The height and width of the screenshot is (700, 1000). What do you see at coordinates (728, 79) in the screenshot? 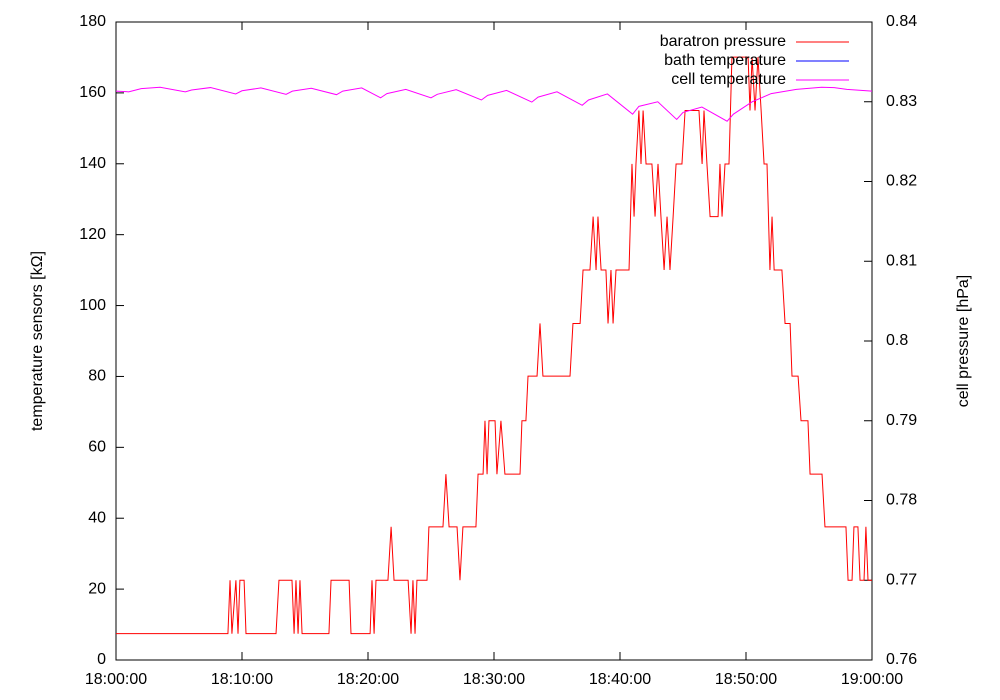
I see `legend-label: cell temperature` at bounding box center [728, 79].